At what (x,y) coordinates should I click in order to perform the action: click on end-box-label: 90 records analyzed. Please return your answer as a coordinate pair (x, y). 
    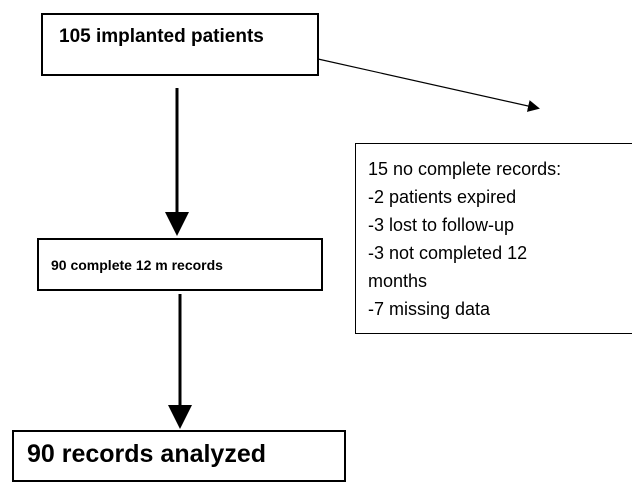
    Looking at the image, I should click on (147, 454).